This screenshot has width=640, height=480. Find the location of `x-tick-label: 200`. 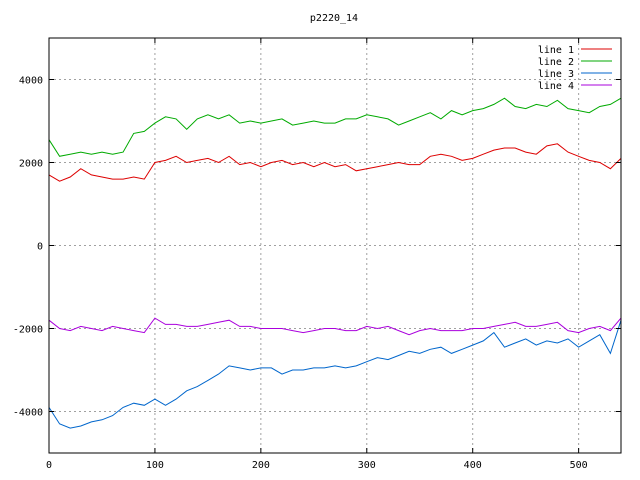

x-tick-label: 200 is located at coordinates (261, 465).